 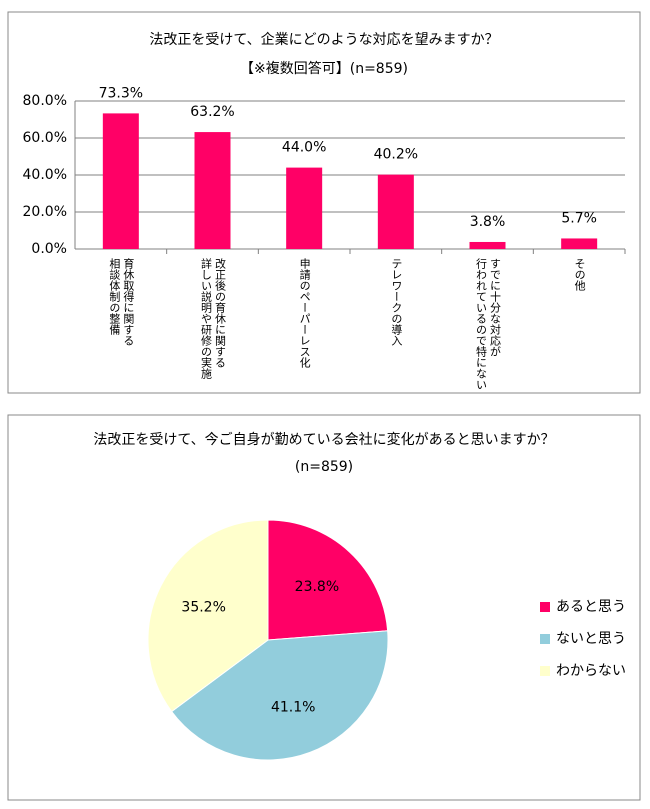 I want to click on value-label: 23.8%, so click(x=317, y=587).